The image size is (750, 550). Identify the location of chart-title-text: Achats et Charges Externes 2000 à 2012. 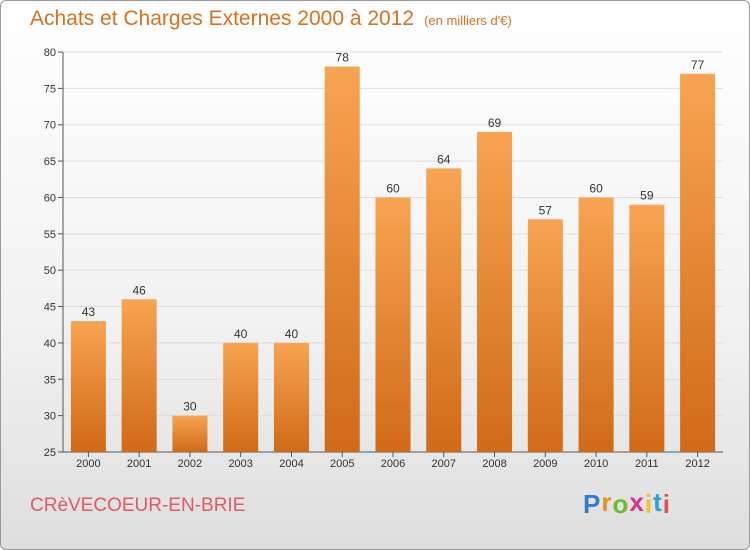
(222, 18).